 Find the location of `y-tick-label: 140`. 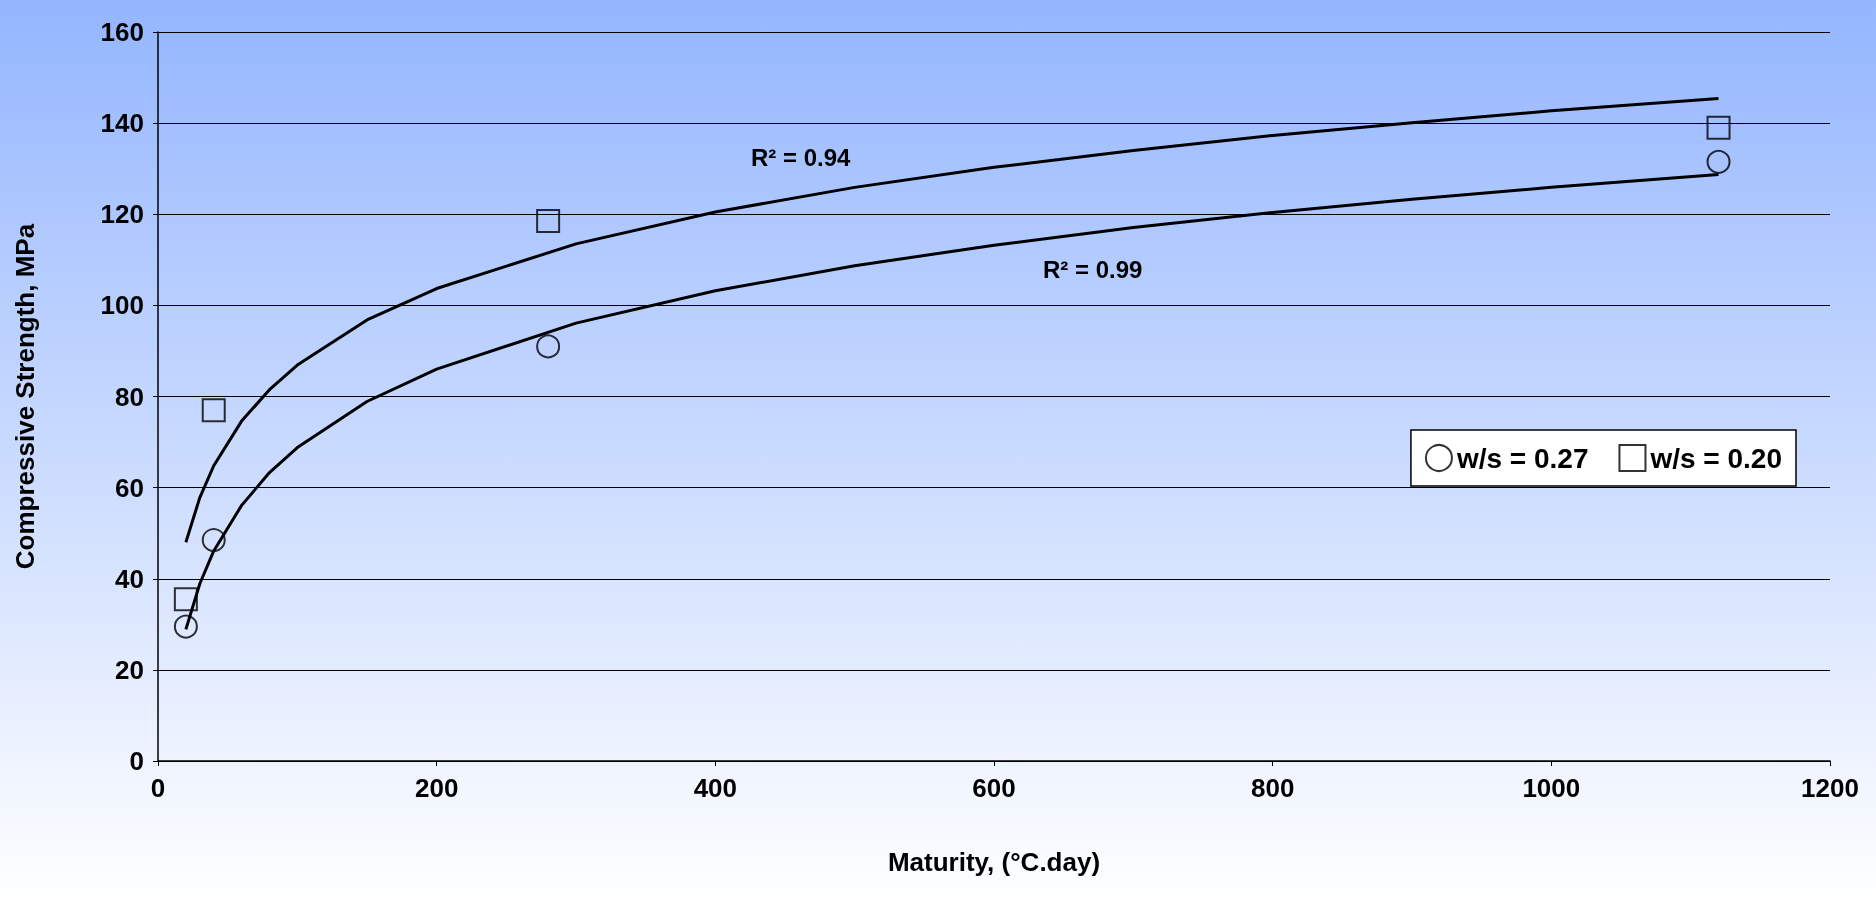

y-tick-label: 140 is located at coordinates (122, 123).